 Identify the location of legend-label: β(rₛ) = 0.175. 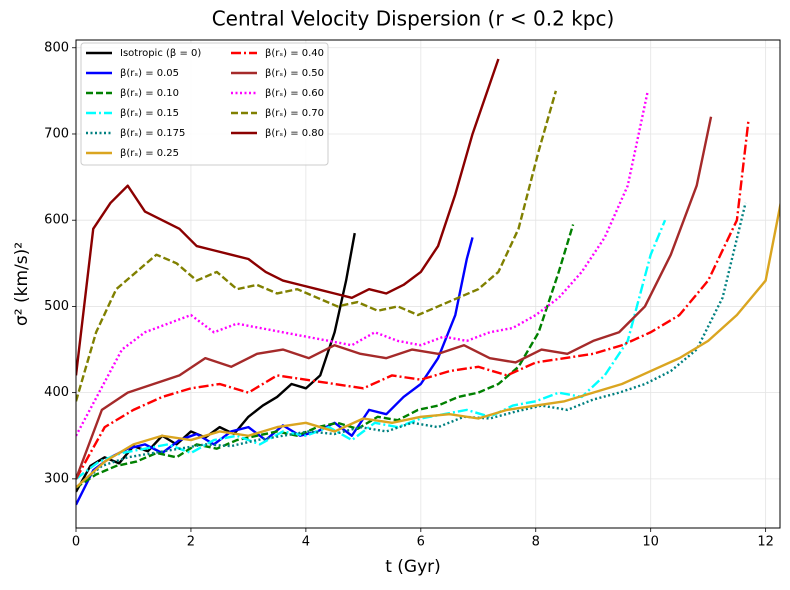
(152, 133).